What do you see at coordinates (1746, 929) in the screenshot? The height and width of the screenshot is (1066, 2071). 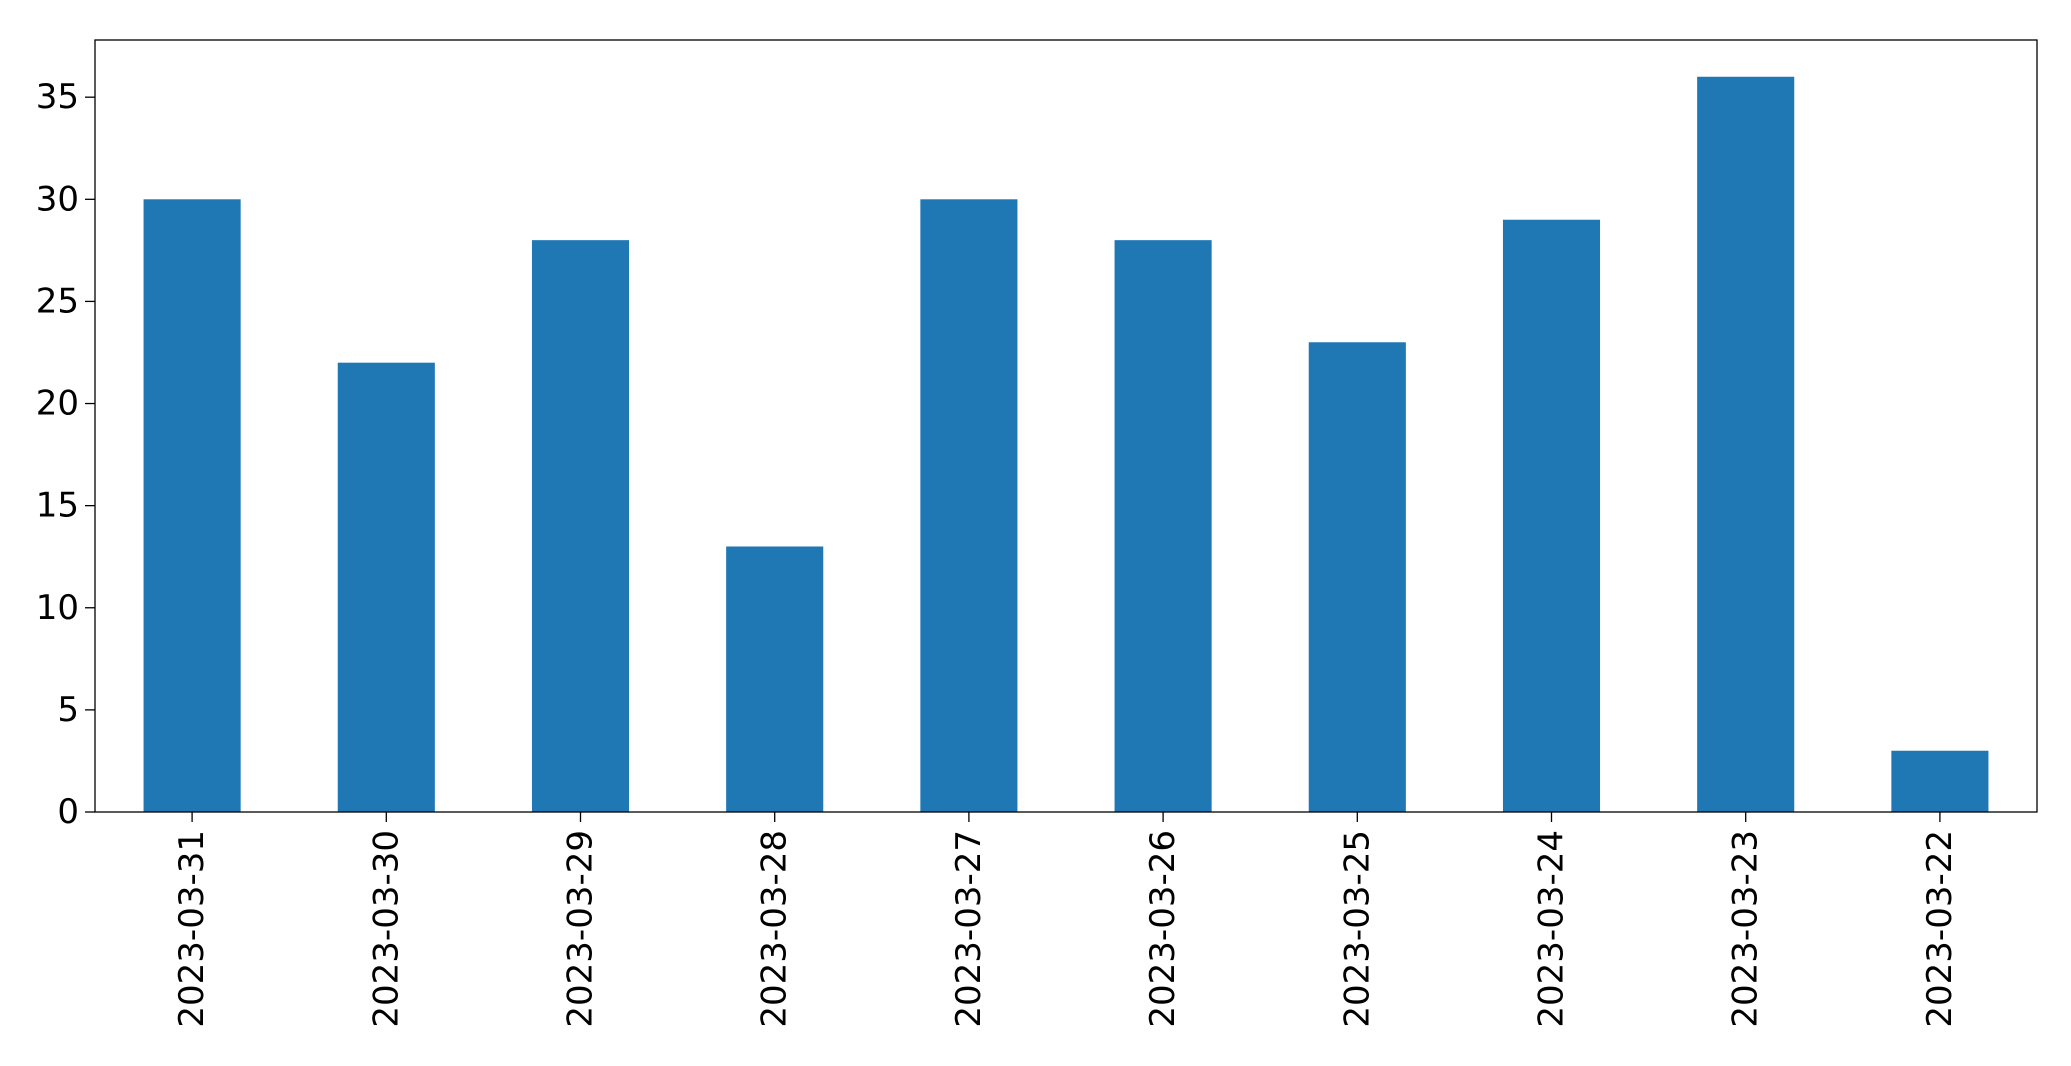 I see `x-tick-label: 2023-03-23` at bounding box center [1746, 929].